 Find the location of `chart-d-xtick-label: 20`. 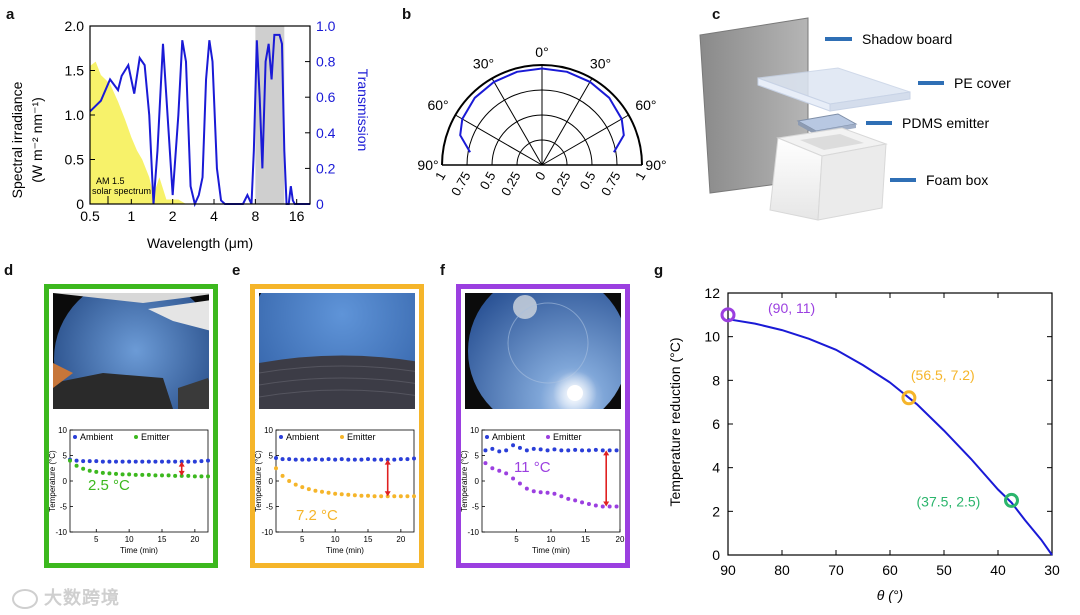

chart-d-xtick-label: 20 is located at coordinates (194, 539).